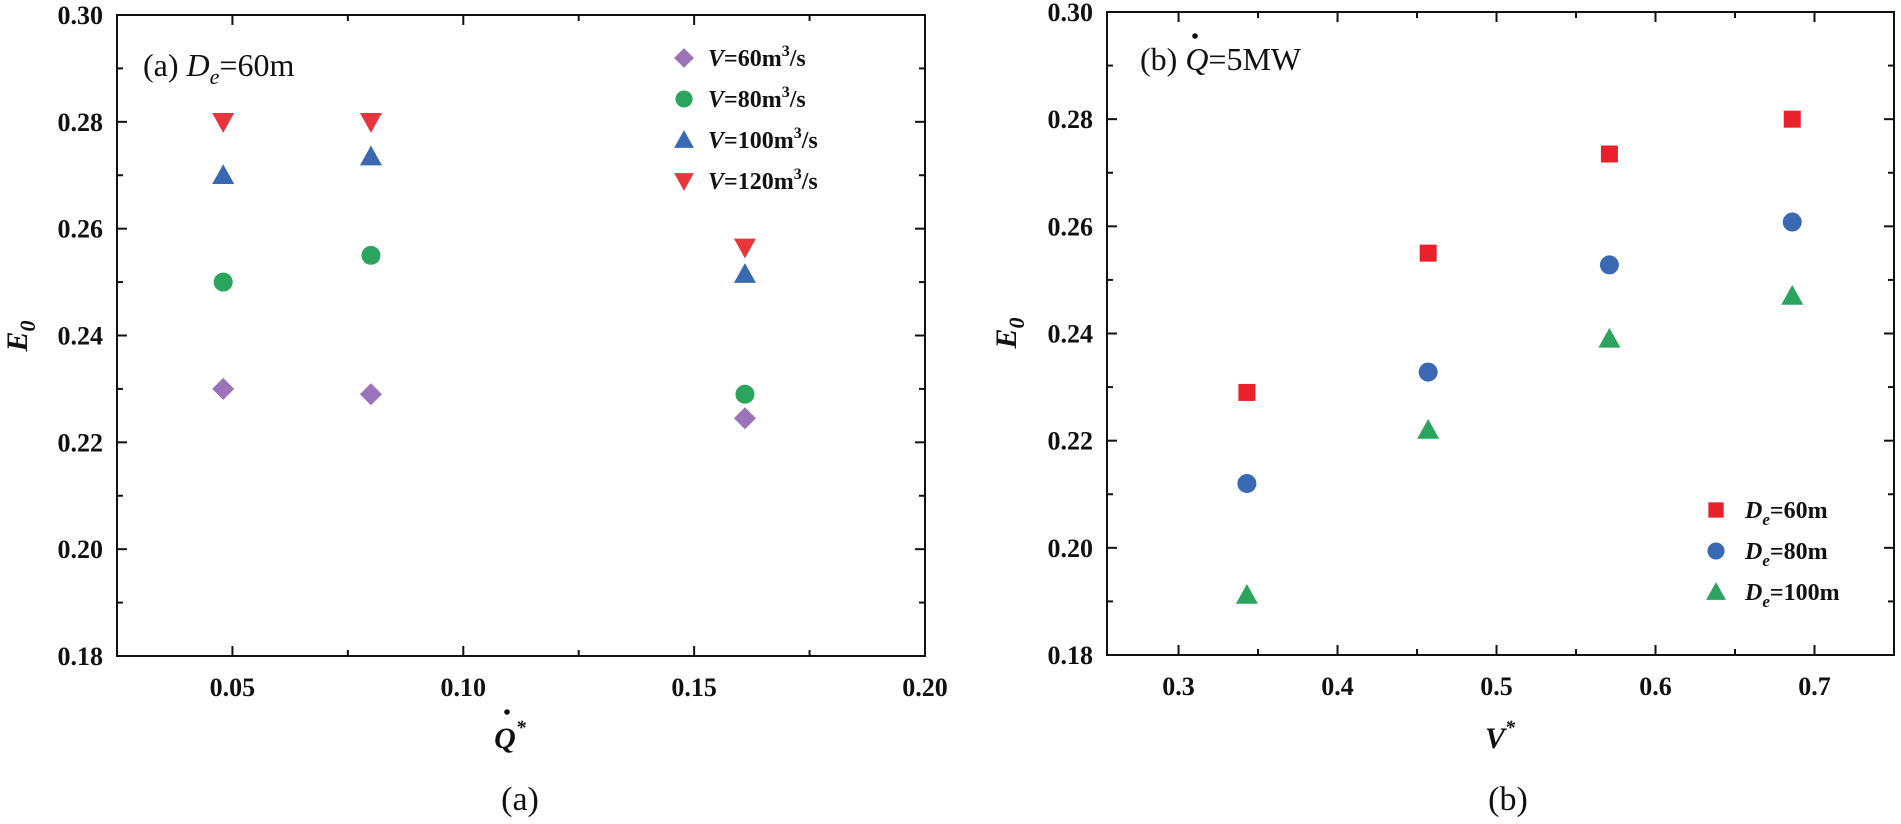 The image size is (1901, 824). Describe the element at coordinates (746, 119) in the screenshot. I see `panel-a-legend: V=60m3/s V=80m3/s V=100m3/s V=120m3/s` at that location.